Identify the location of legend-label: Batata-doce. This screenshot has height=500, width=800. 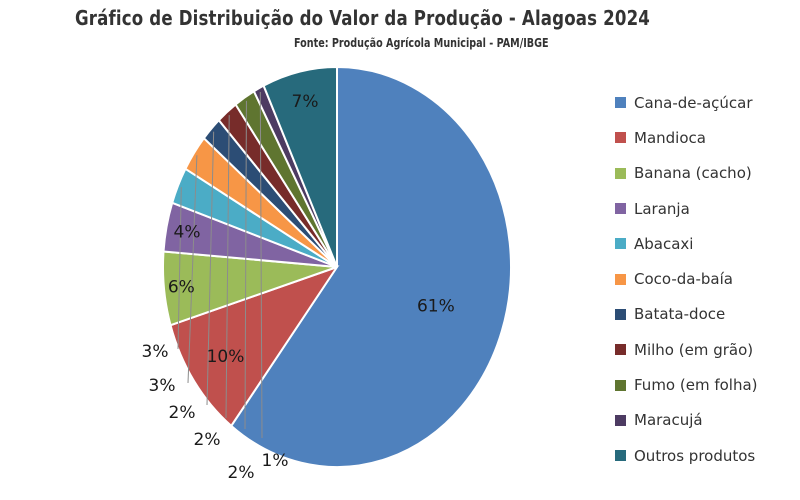
(680, 314).